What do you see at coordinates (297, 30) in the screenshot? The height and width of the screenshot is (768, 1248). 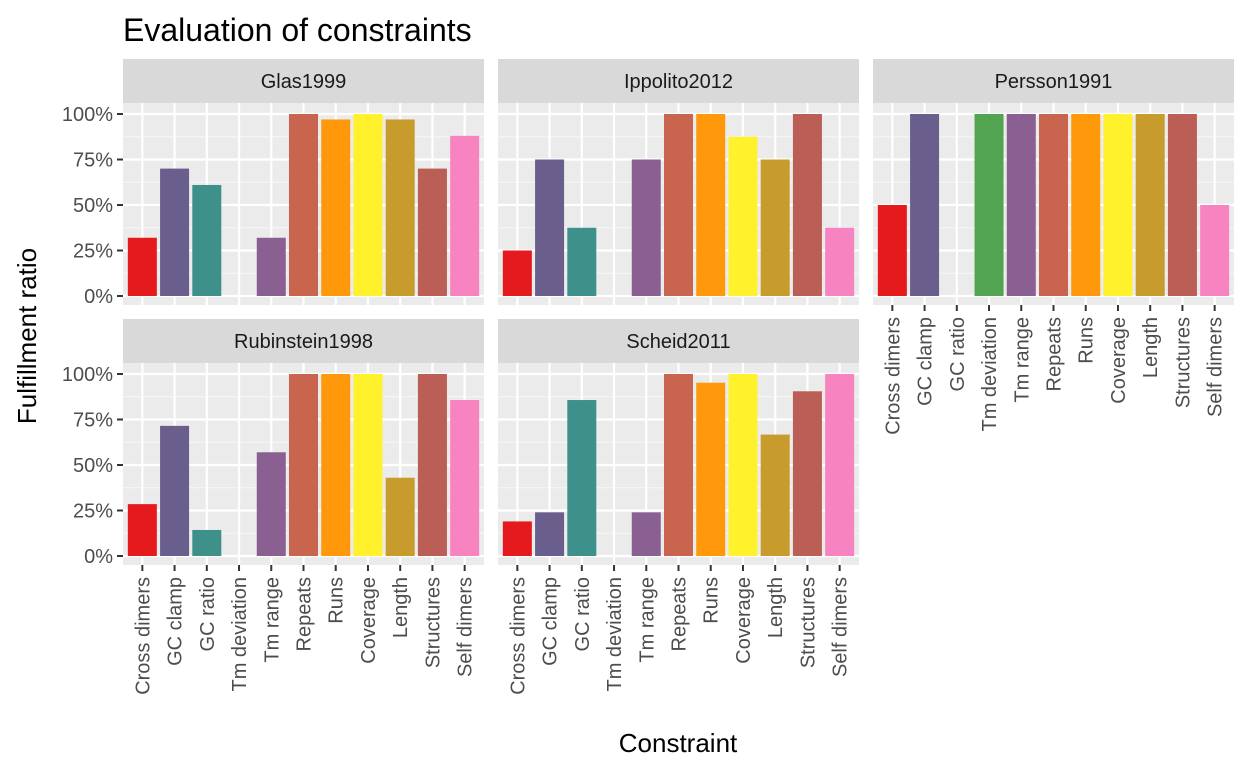 I see `chart-title: Evaluation of constraints` at bounding box center [297, 30].